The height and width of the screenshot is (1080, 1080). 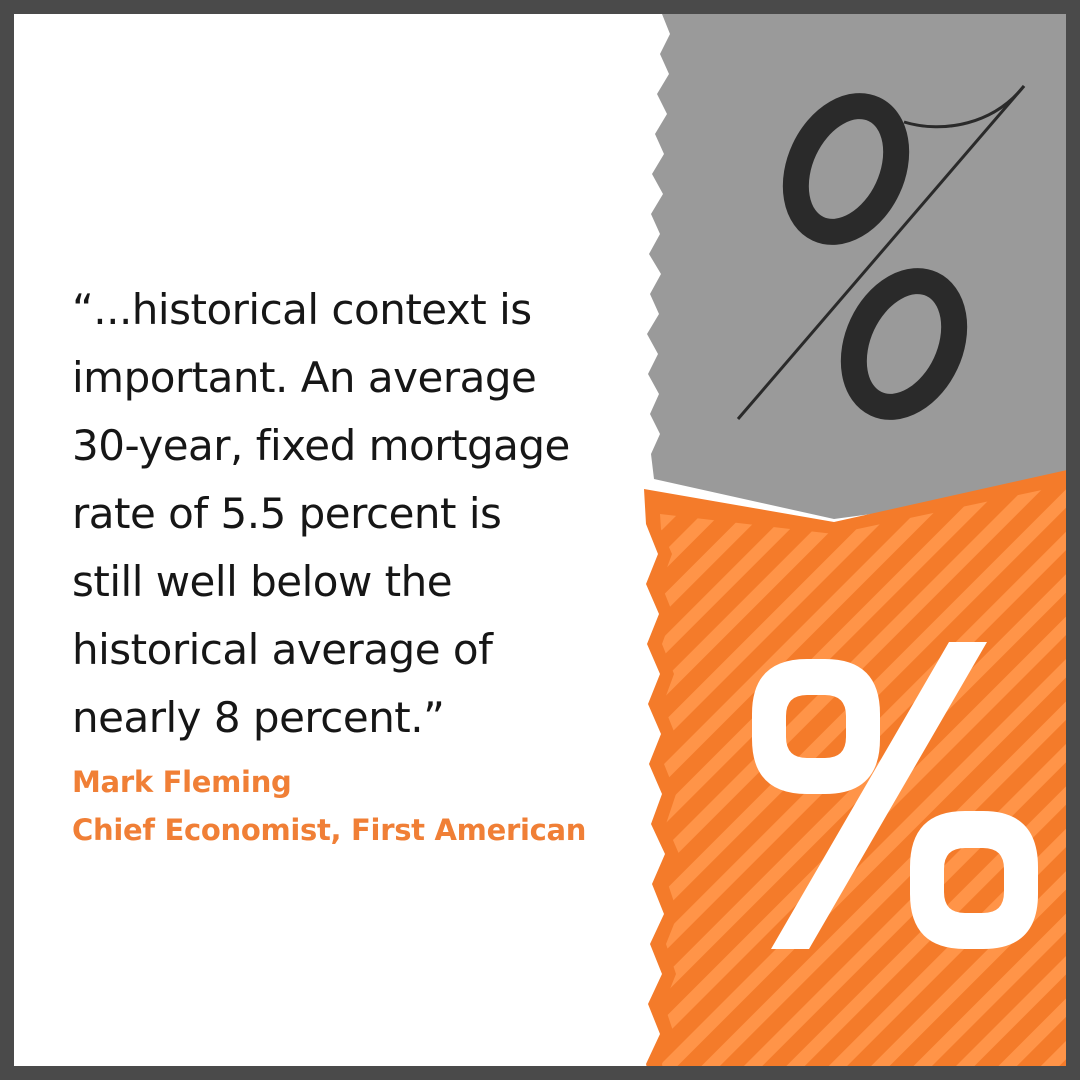 I want to click on percent-sign-serif-icon, so click(x=881, y=252).